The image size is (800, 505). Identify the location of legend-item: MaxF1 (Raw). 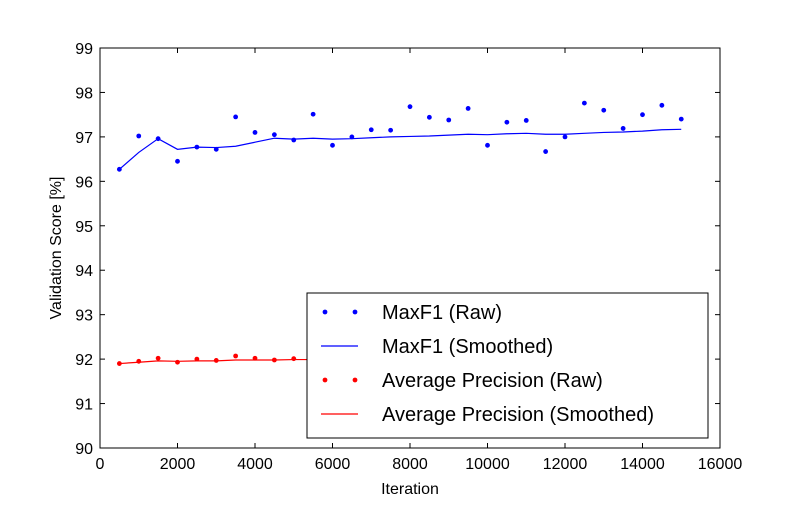
(412, 313).